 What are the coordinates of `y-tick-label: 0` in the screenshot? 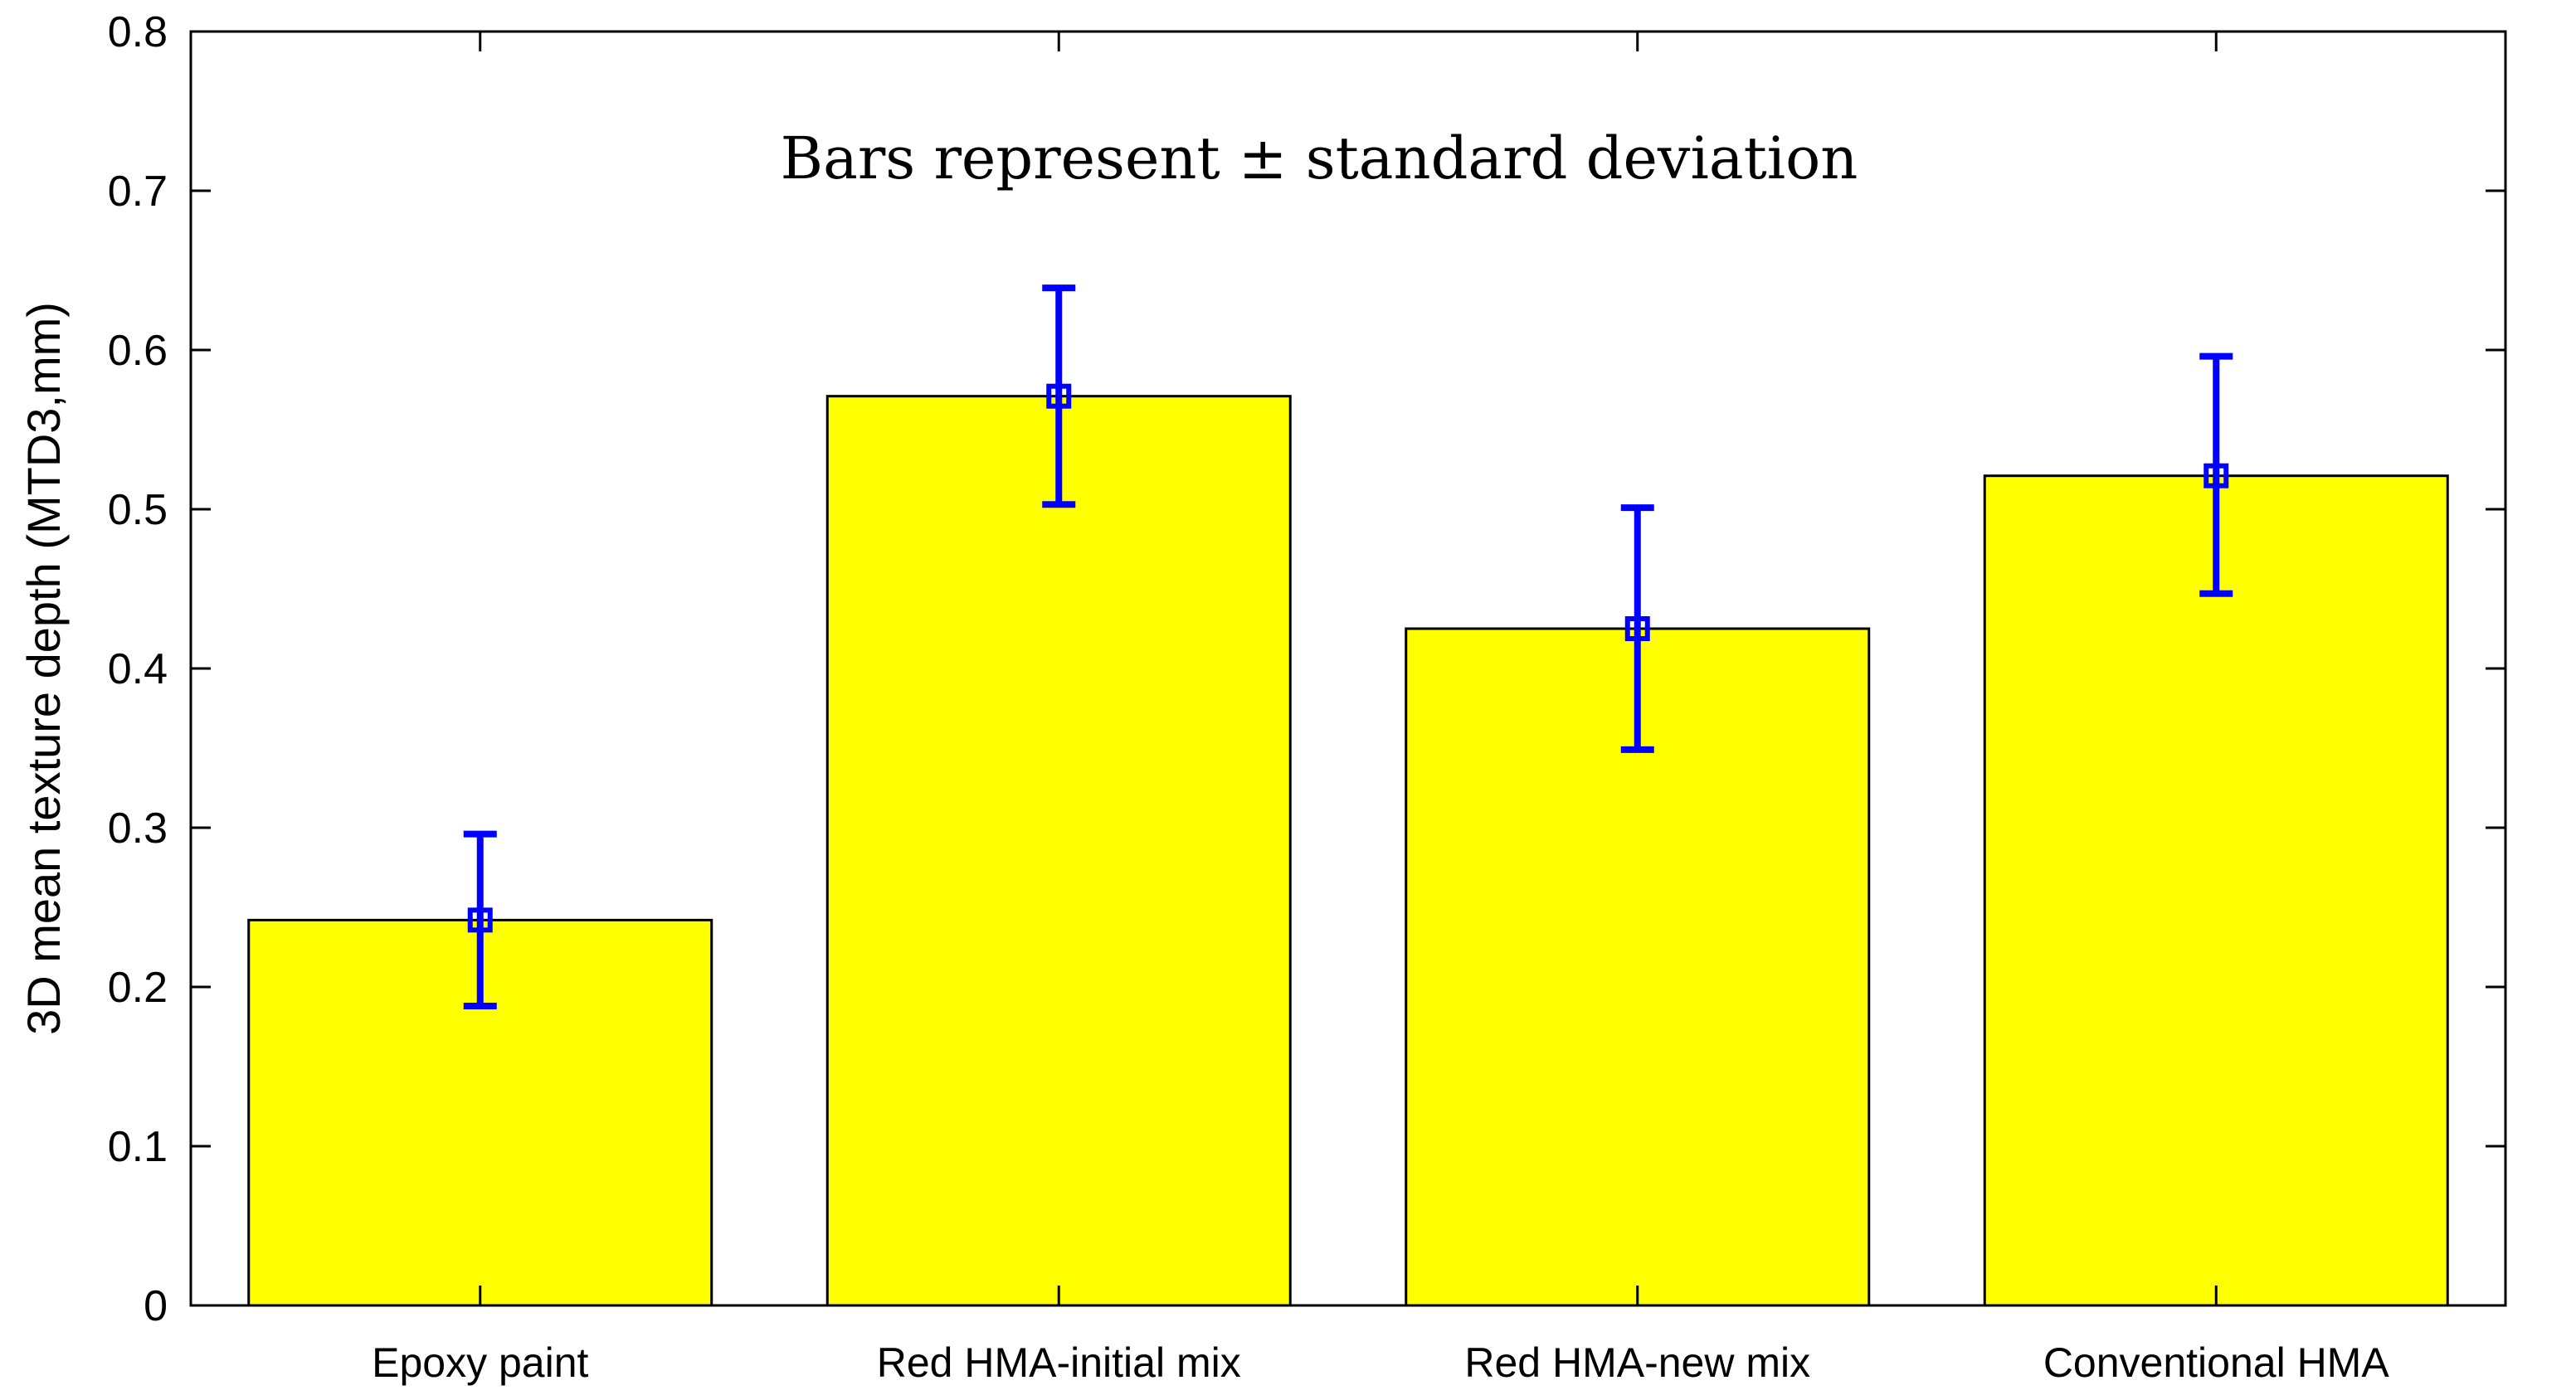 It's located at (156, 1306).